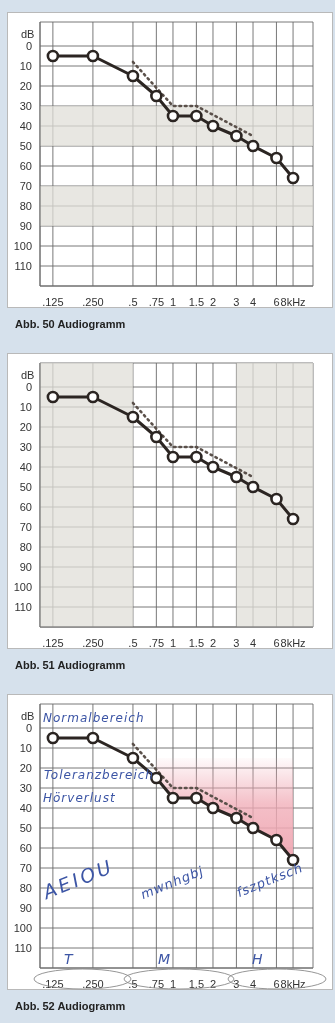 The width and height of the screenshot is (335, 1024). What do you see at coordinates (258, 959) in the screenshot?
I see `annotation: H` at bounding box center [258, 959].